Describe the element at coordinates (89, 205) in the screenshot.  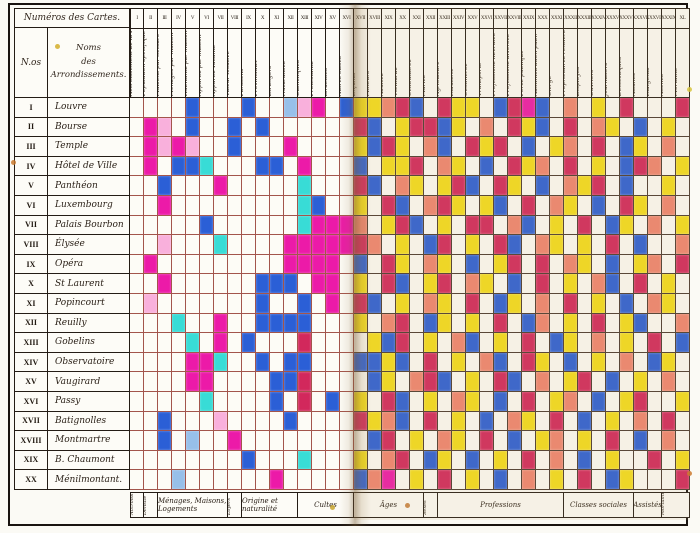
I see `row-name: Luxembourg` at that location.